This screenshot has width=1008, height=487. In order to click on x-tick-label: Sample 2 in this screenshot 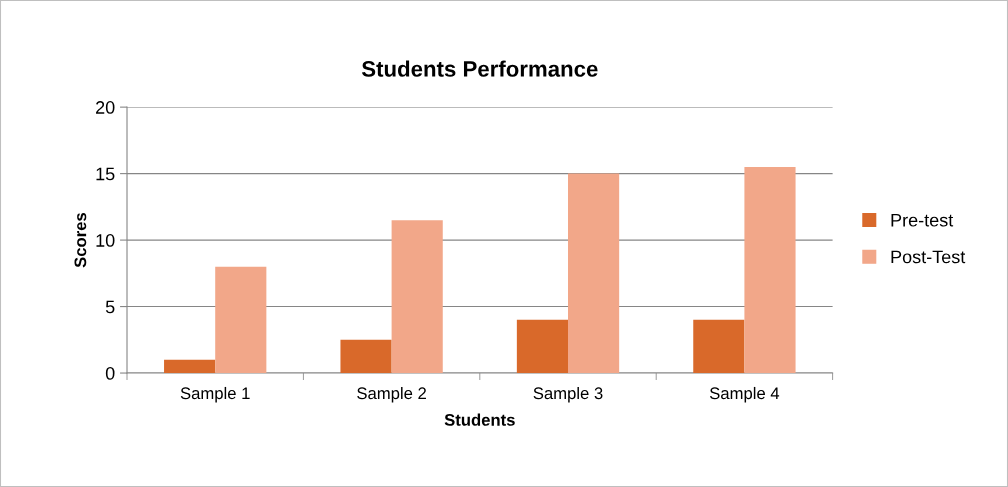, I will do `click(391, 394)`.